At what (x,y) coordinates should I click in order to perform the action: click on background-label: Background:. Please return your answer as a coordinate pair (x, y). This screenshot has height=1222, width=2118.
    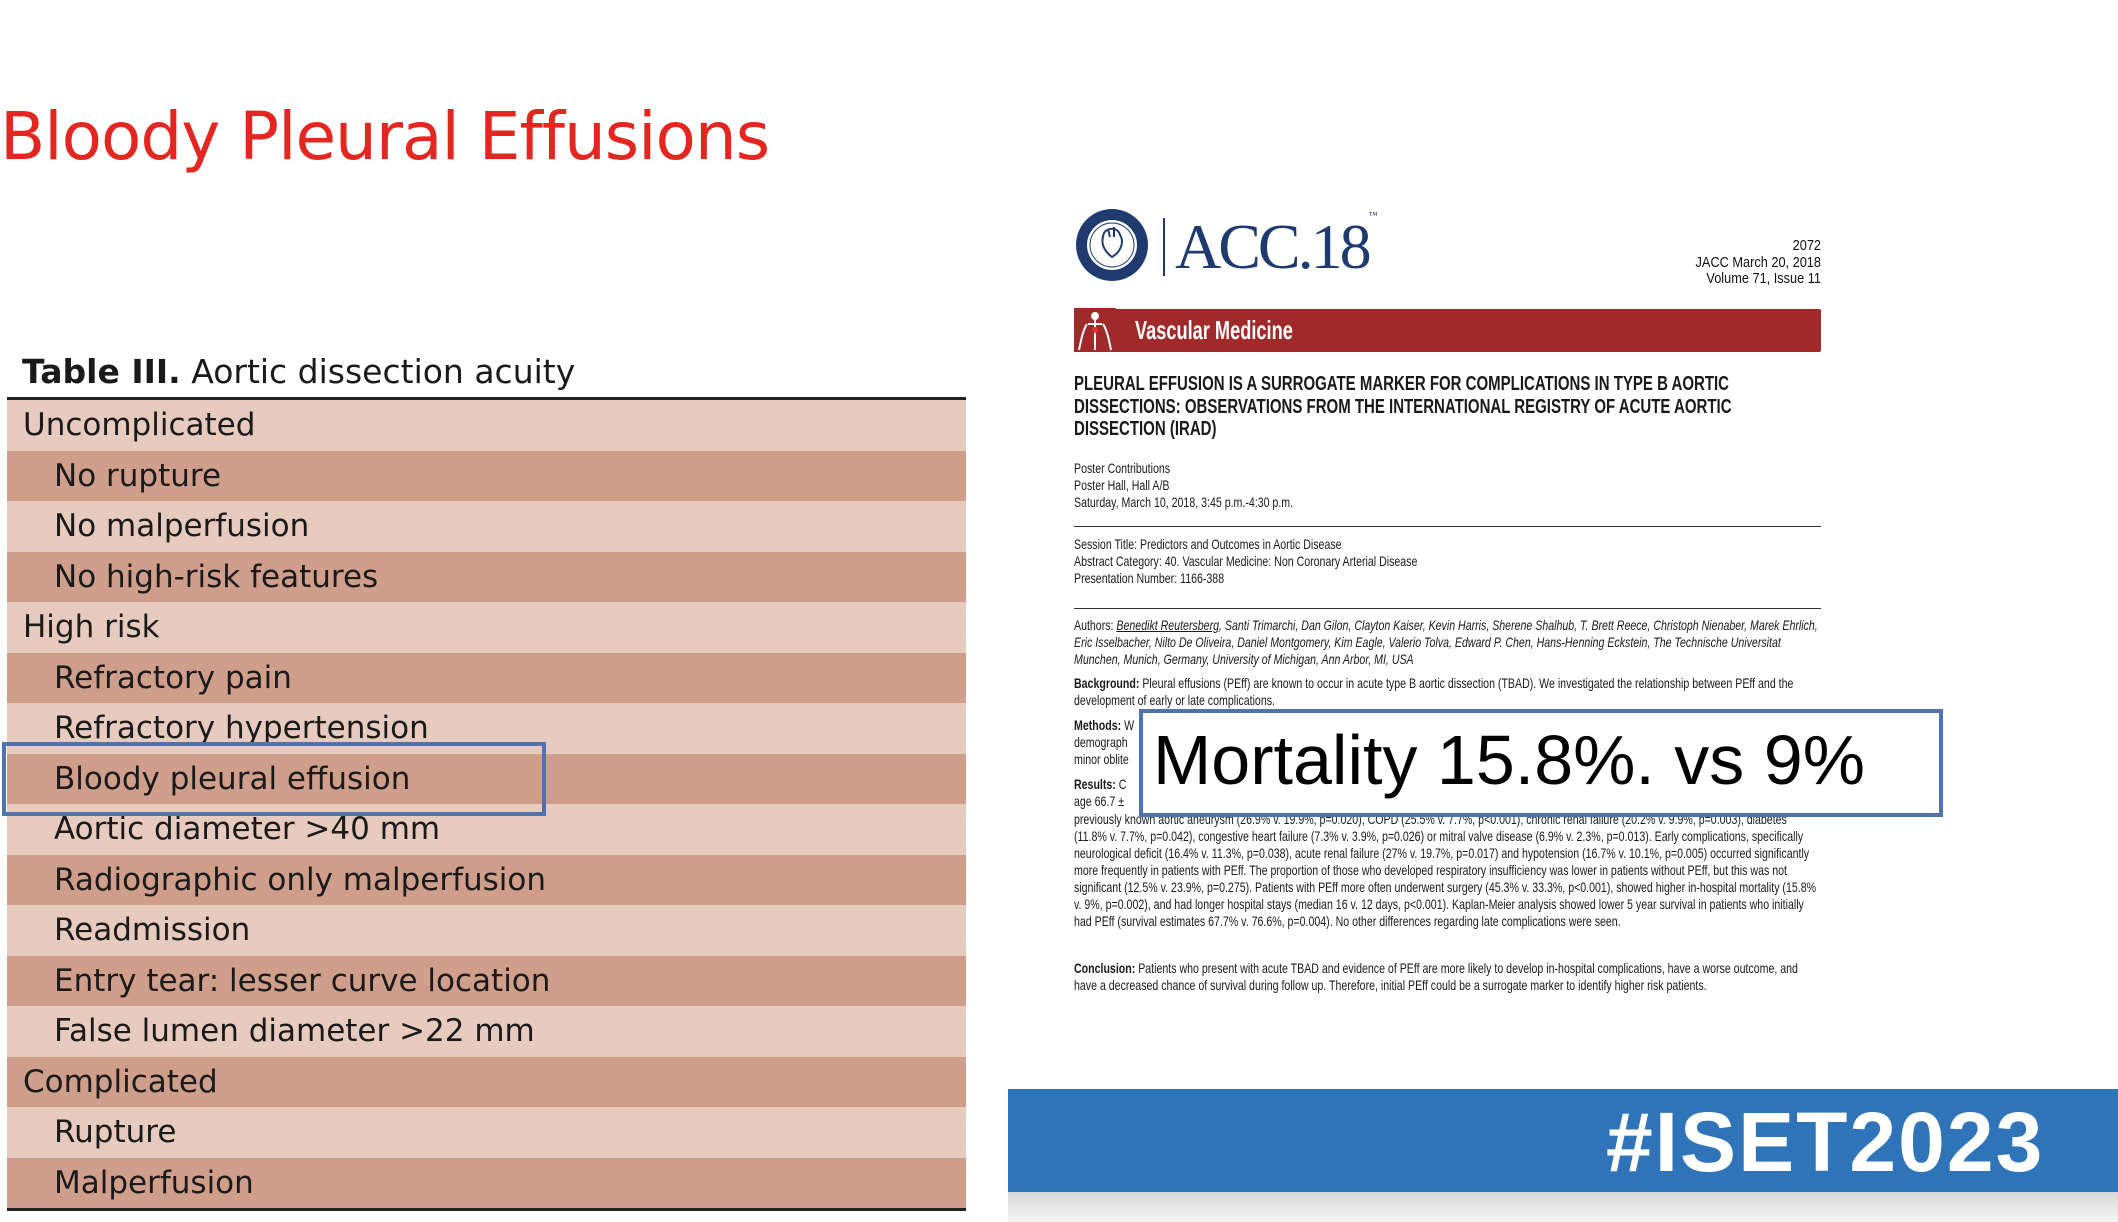
    Looking at the image, I should click on (1107, 683).